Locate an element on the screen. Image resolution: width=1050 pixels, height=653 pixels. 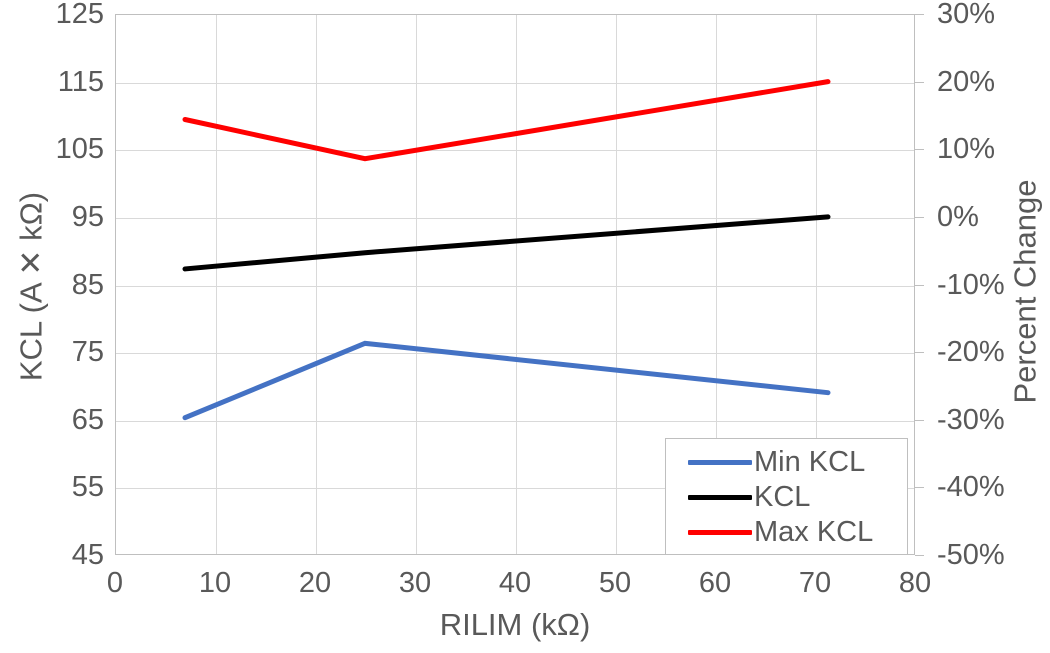
y-axis-left-tick-label: 115 is located at coordinates (80, 81).